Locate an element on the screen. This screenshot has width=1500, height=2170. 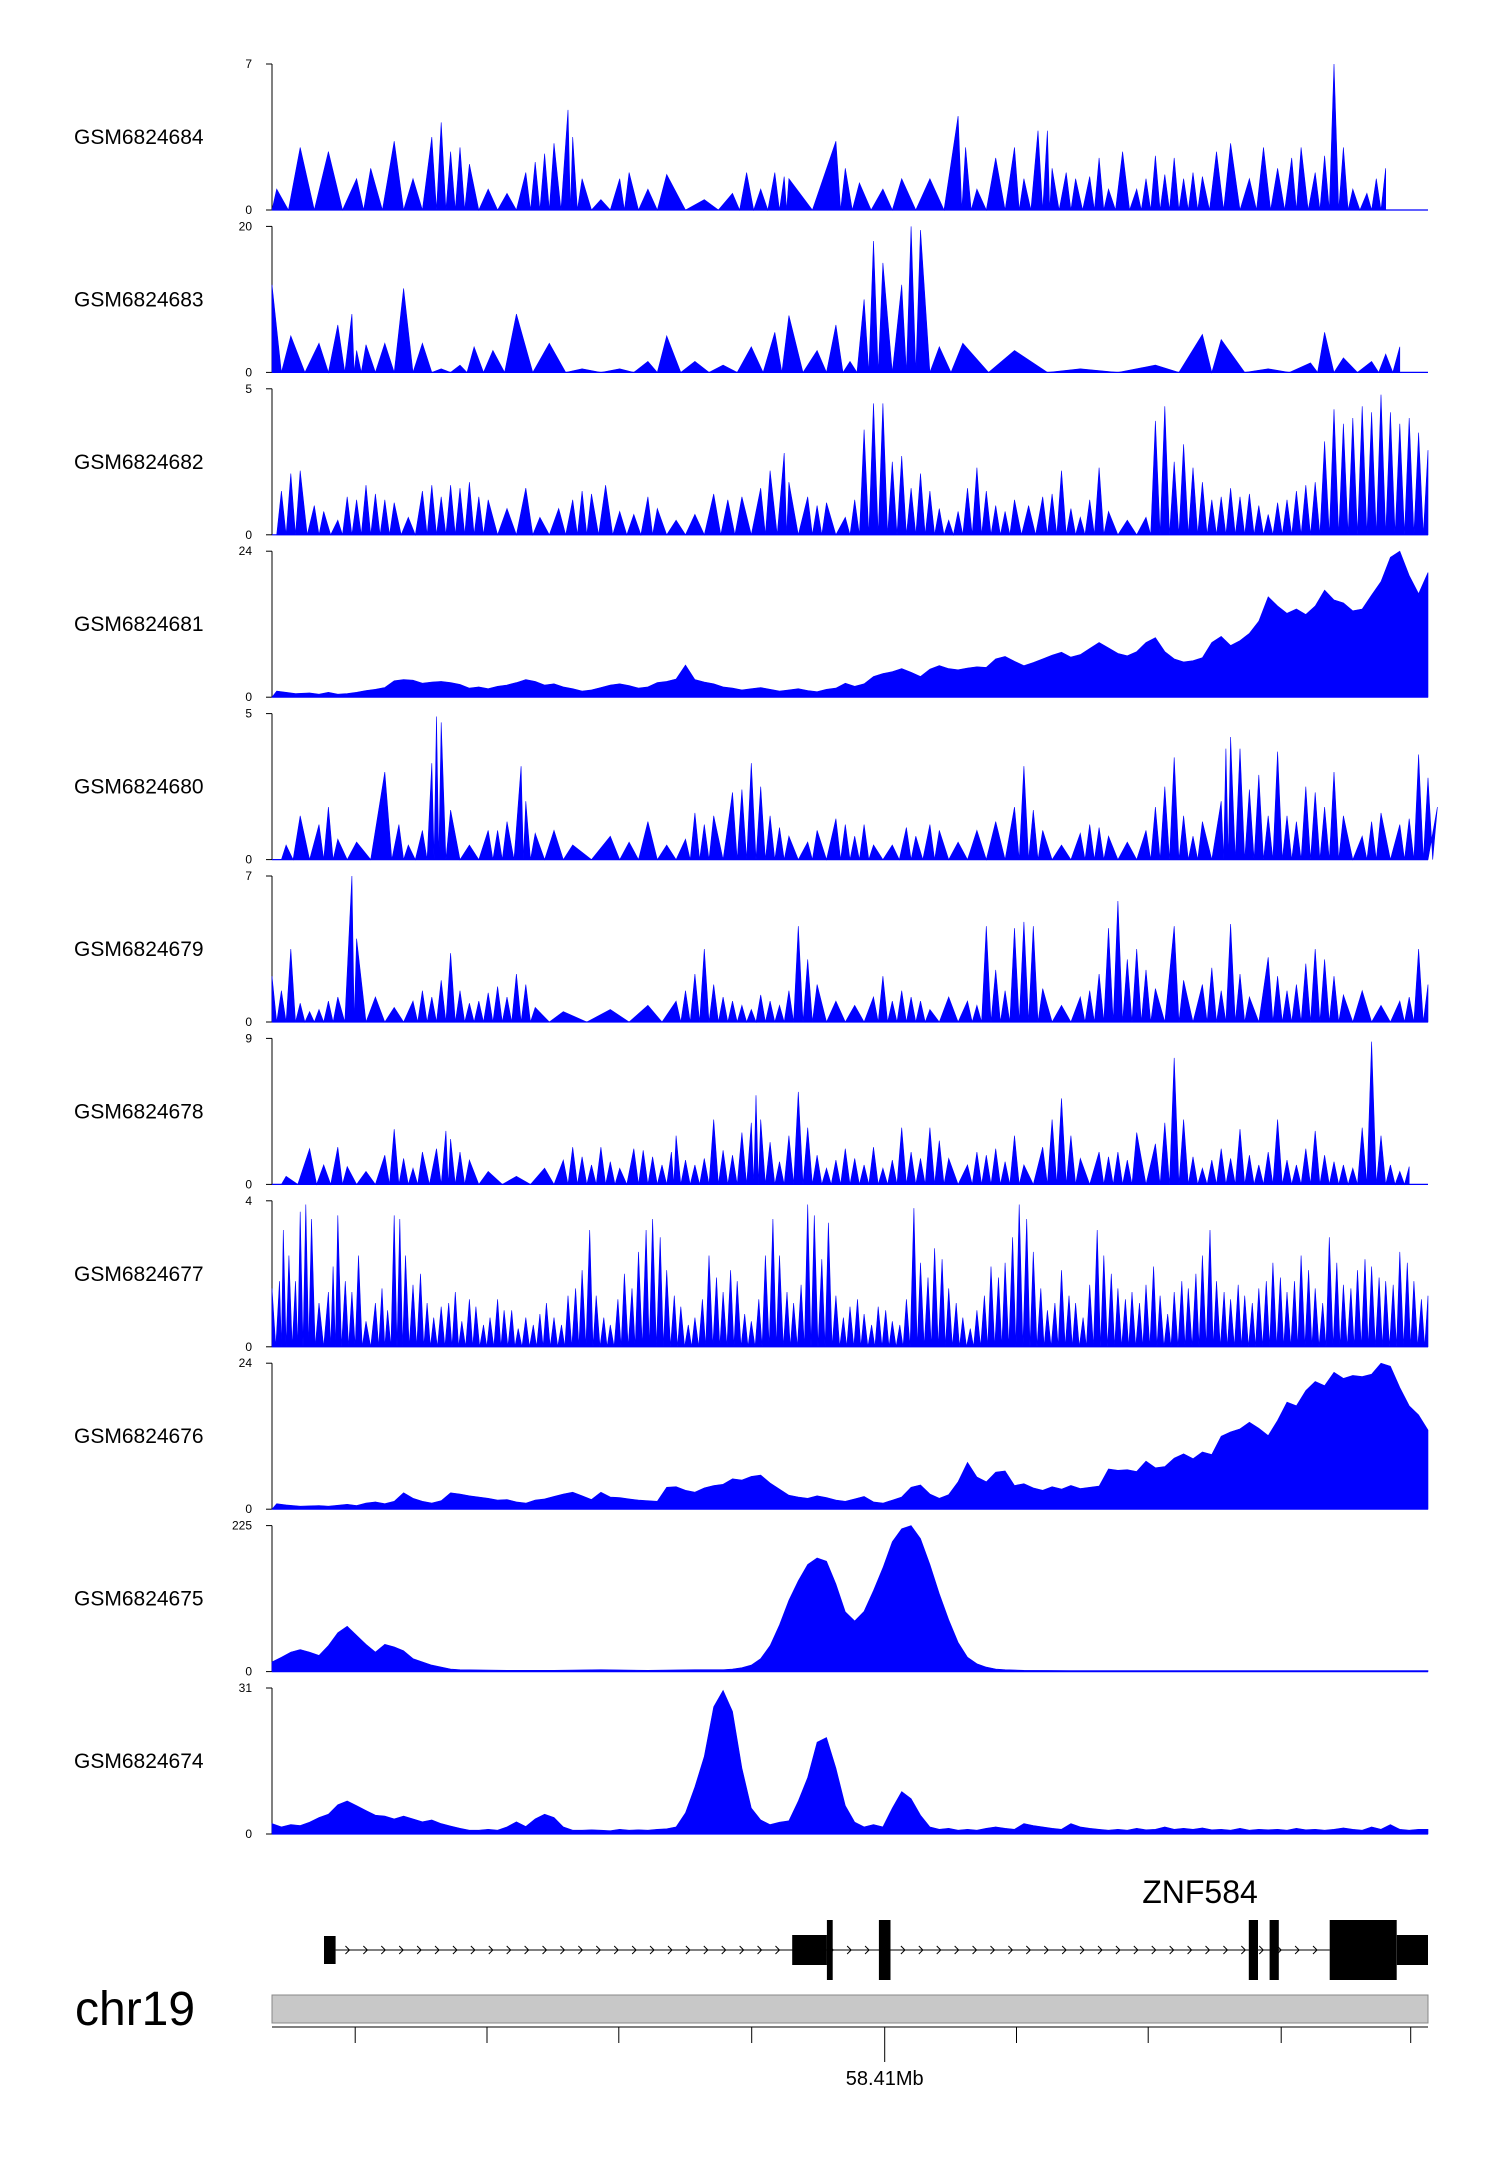
track-ymax-label: 24 is located at coordinates (246, 1363).